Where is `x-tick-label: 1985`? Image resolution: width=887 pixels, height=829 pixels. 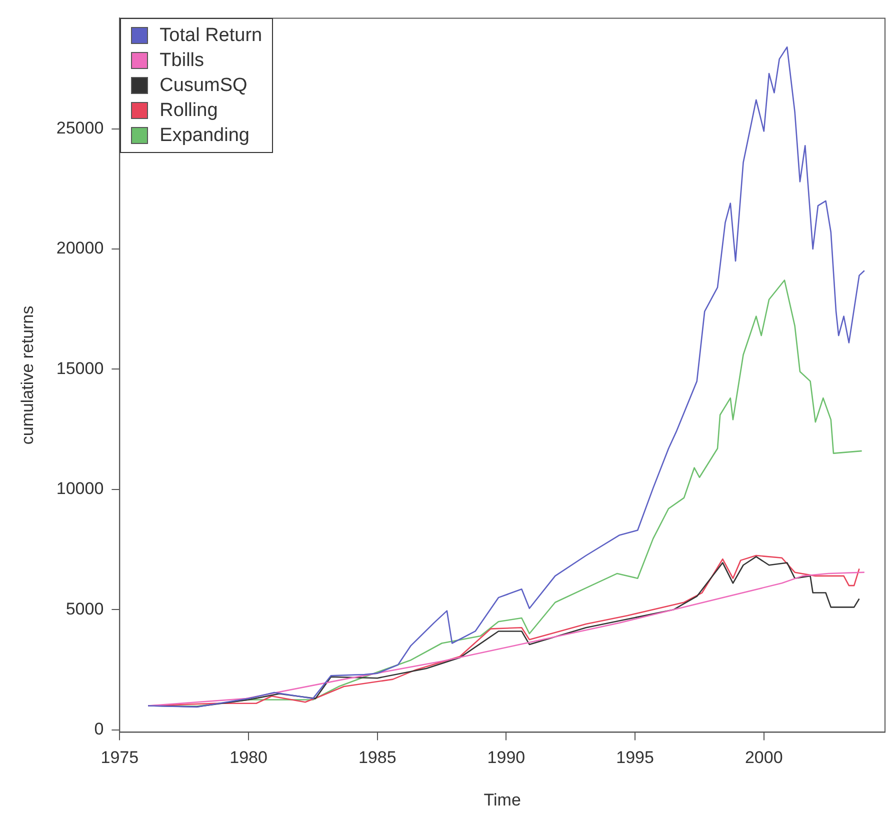
x-tick-label: 1985 is located at coordinates (377, 758).